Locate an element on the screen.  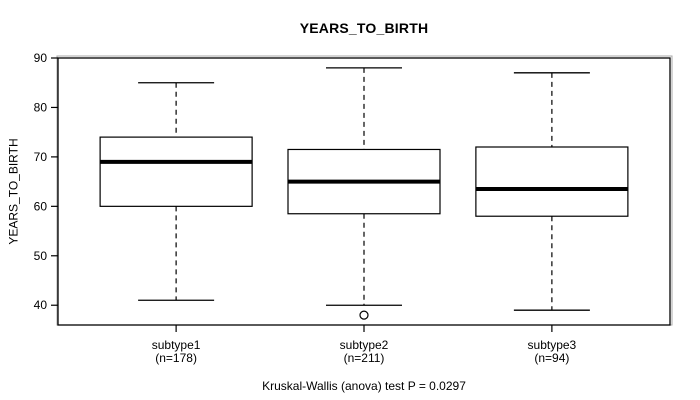
x-group-count: (n=178) is located at coordinates (176, 358).